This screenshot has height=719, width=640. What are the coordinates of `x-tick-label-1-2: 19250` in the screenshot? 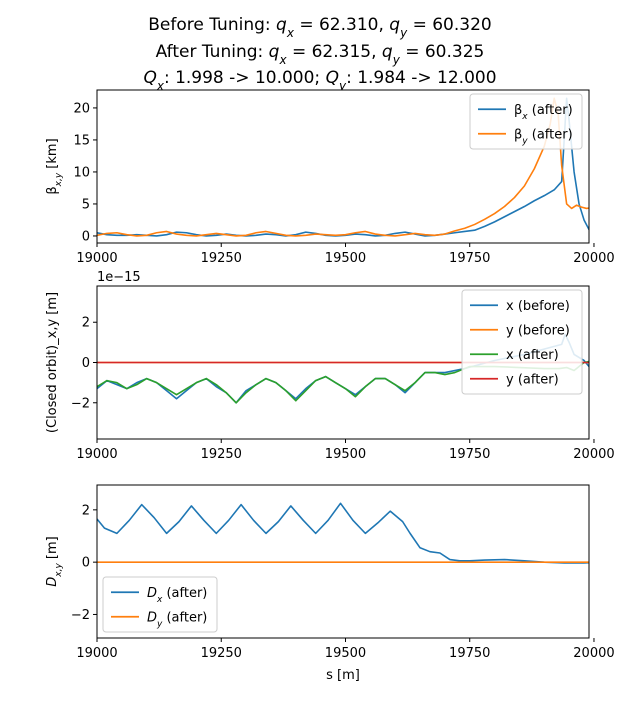 It's located at (221, 258).